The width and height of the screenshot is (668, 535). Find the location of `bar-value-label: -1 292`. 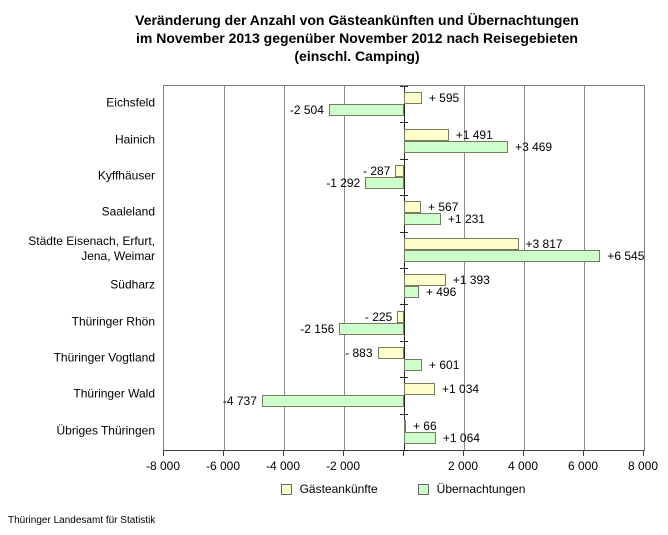

bar-value-label: -1 292 is located at coordinates (343, 183).